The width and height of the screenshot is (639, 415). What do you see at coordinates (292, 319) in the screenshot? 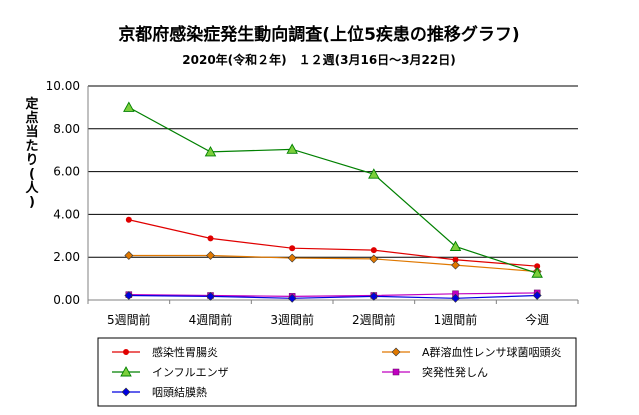
I see `x-tick-label: 3週間前` at bounding box center [292, 319].